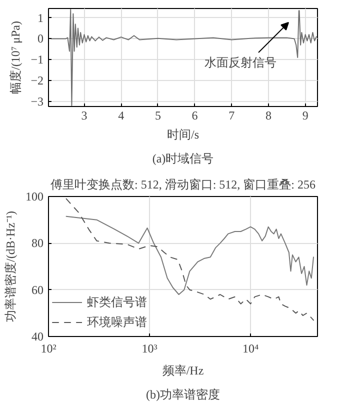 The image size is (339, 406). What do you see at coordinates (231, 115) in the screenshot?
I see `x-tick-label: 7` at bounding box center [231, 115].